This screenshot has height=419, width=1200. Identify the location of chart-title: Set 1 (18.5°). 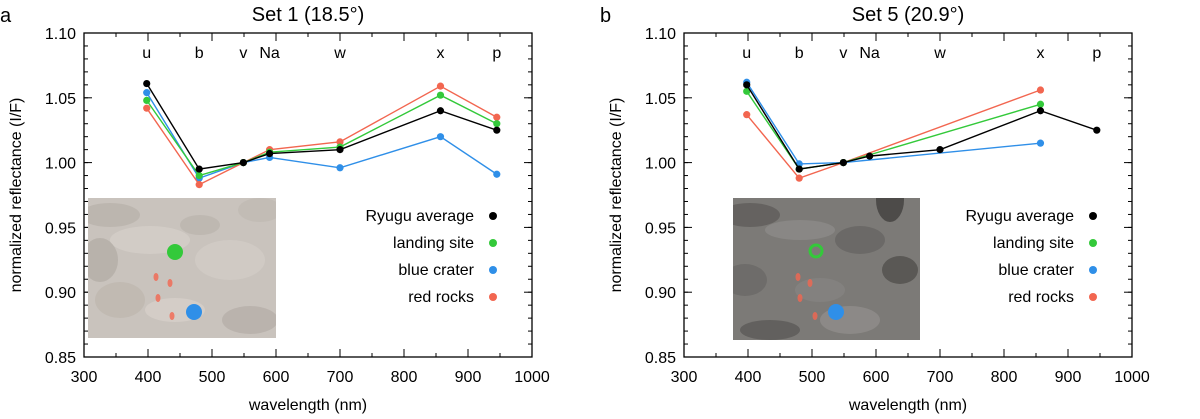
(308, 15).